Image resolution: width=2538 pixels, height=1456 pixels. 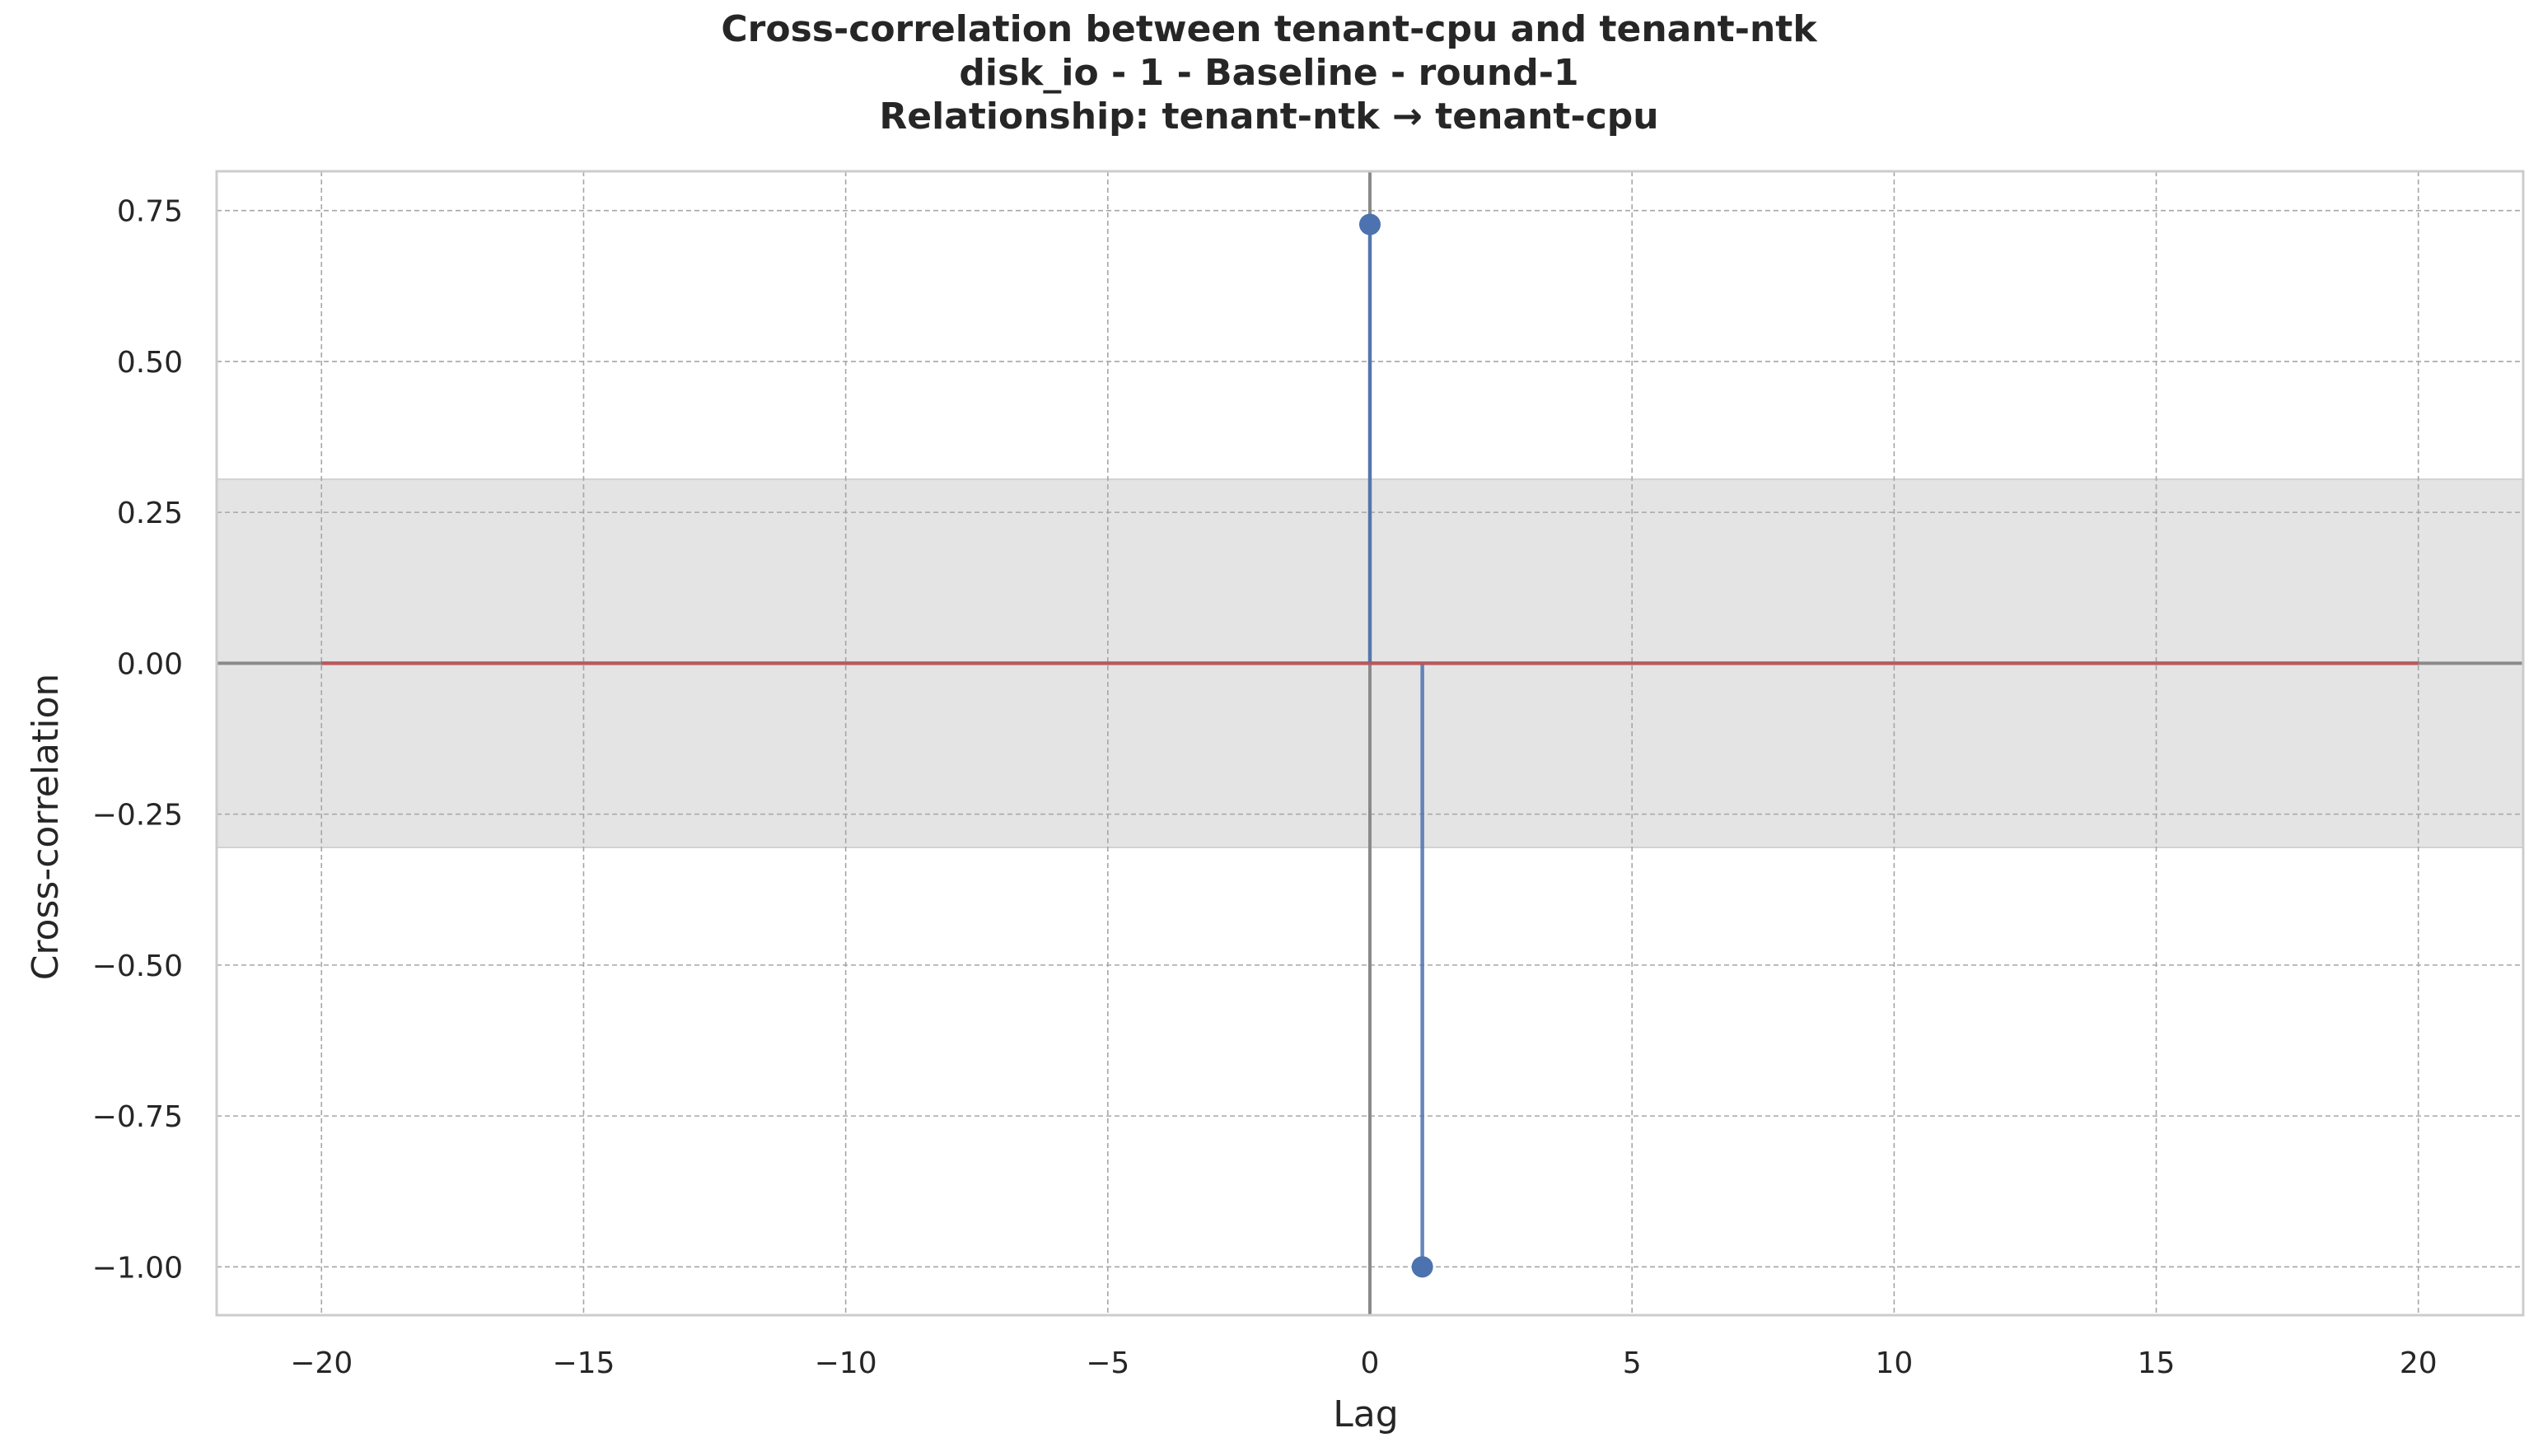 What do you see at coordinates (150, 363) in the screenshot?
I see `y-tick-label: 0.50` at bounding box center [150, 363].